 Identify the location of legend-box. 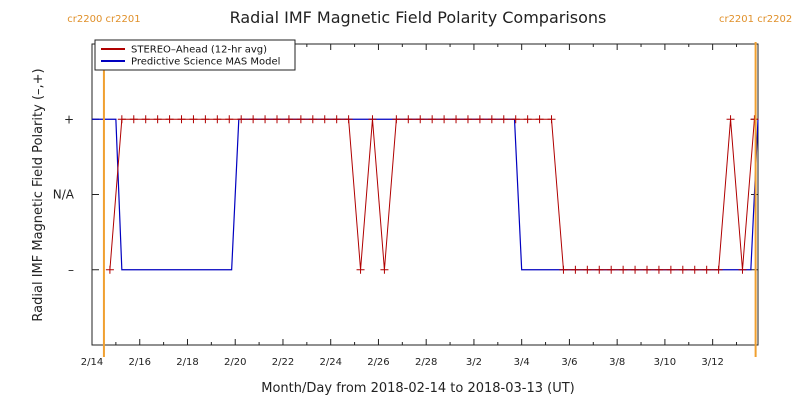
(195, 55).